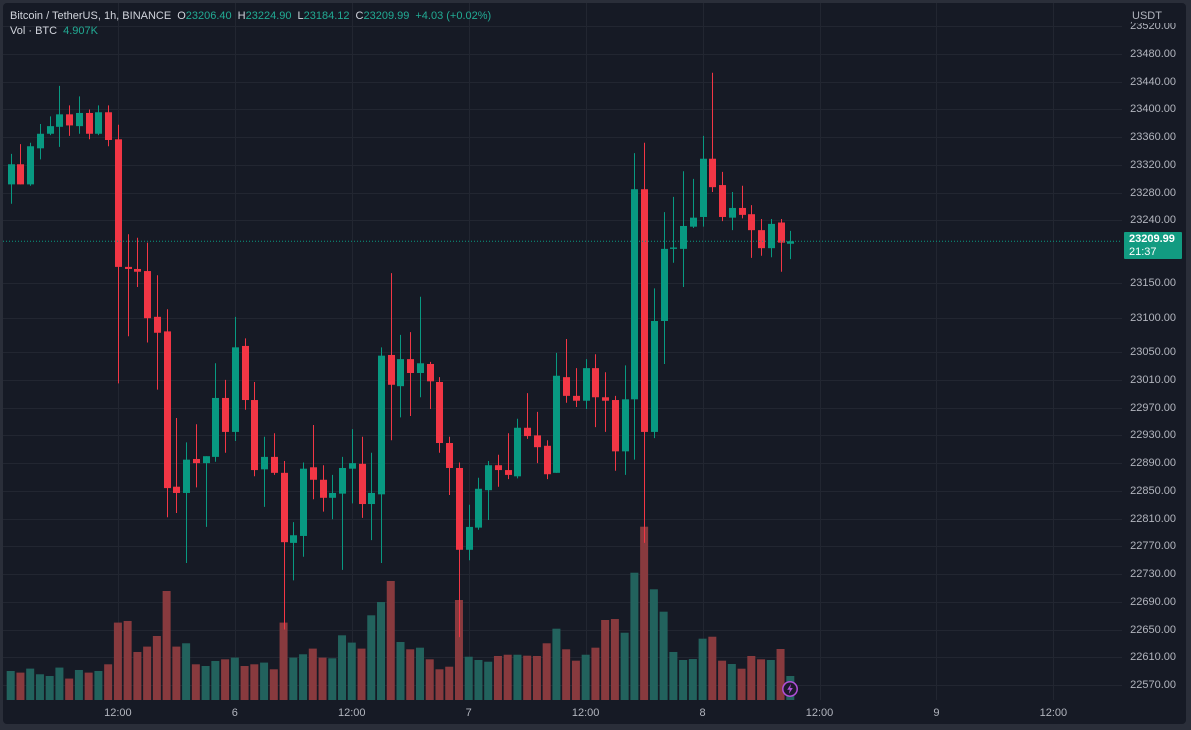  I want to click on symbol-title: Bitcoin / TetherUS, 1h, BINANCE, so click(91, 16).